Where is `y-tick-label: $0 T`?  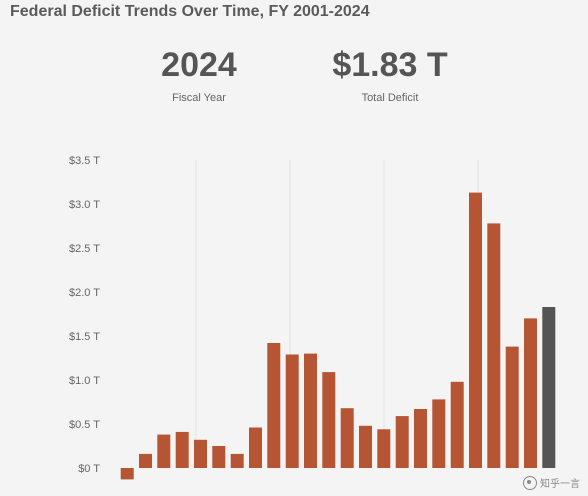
y-tick-label: $0 T is located at coordinates (89, 469).